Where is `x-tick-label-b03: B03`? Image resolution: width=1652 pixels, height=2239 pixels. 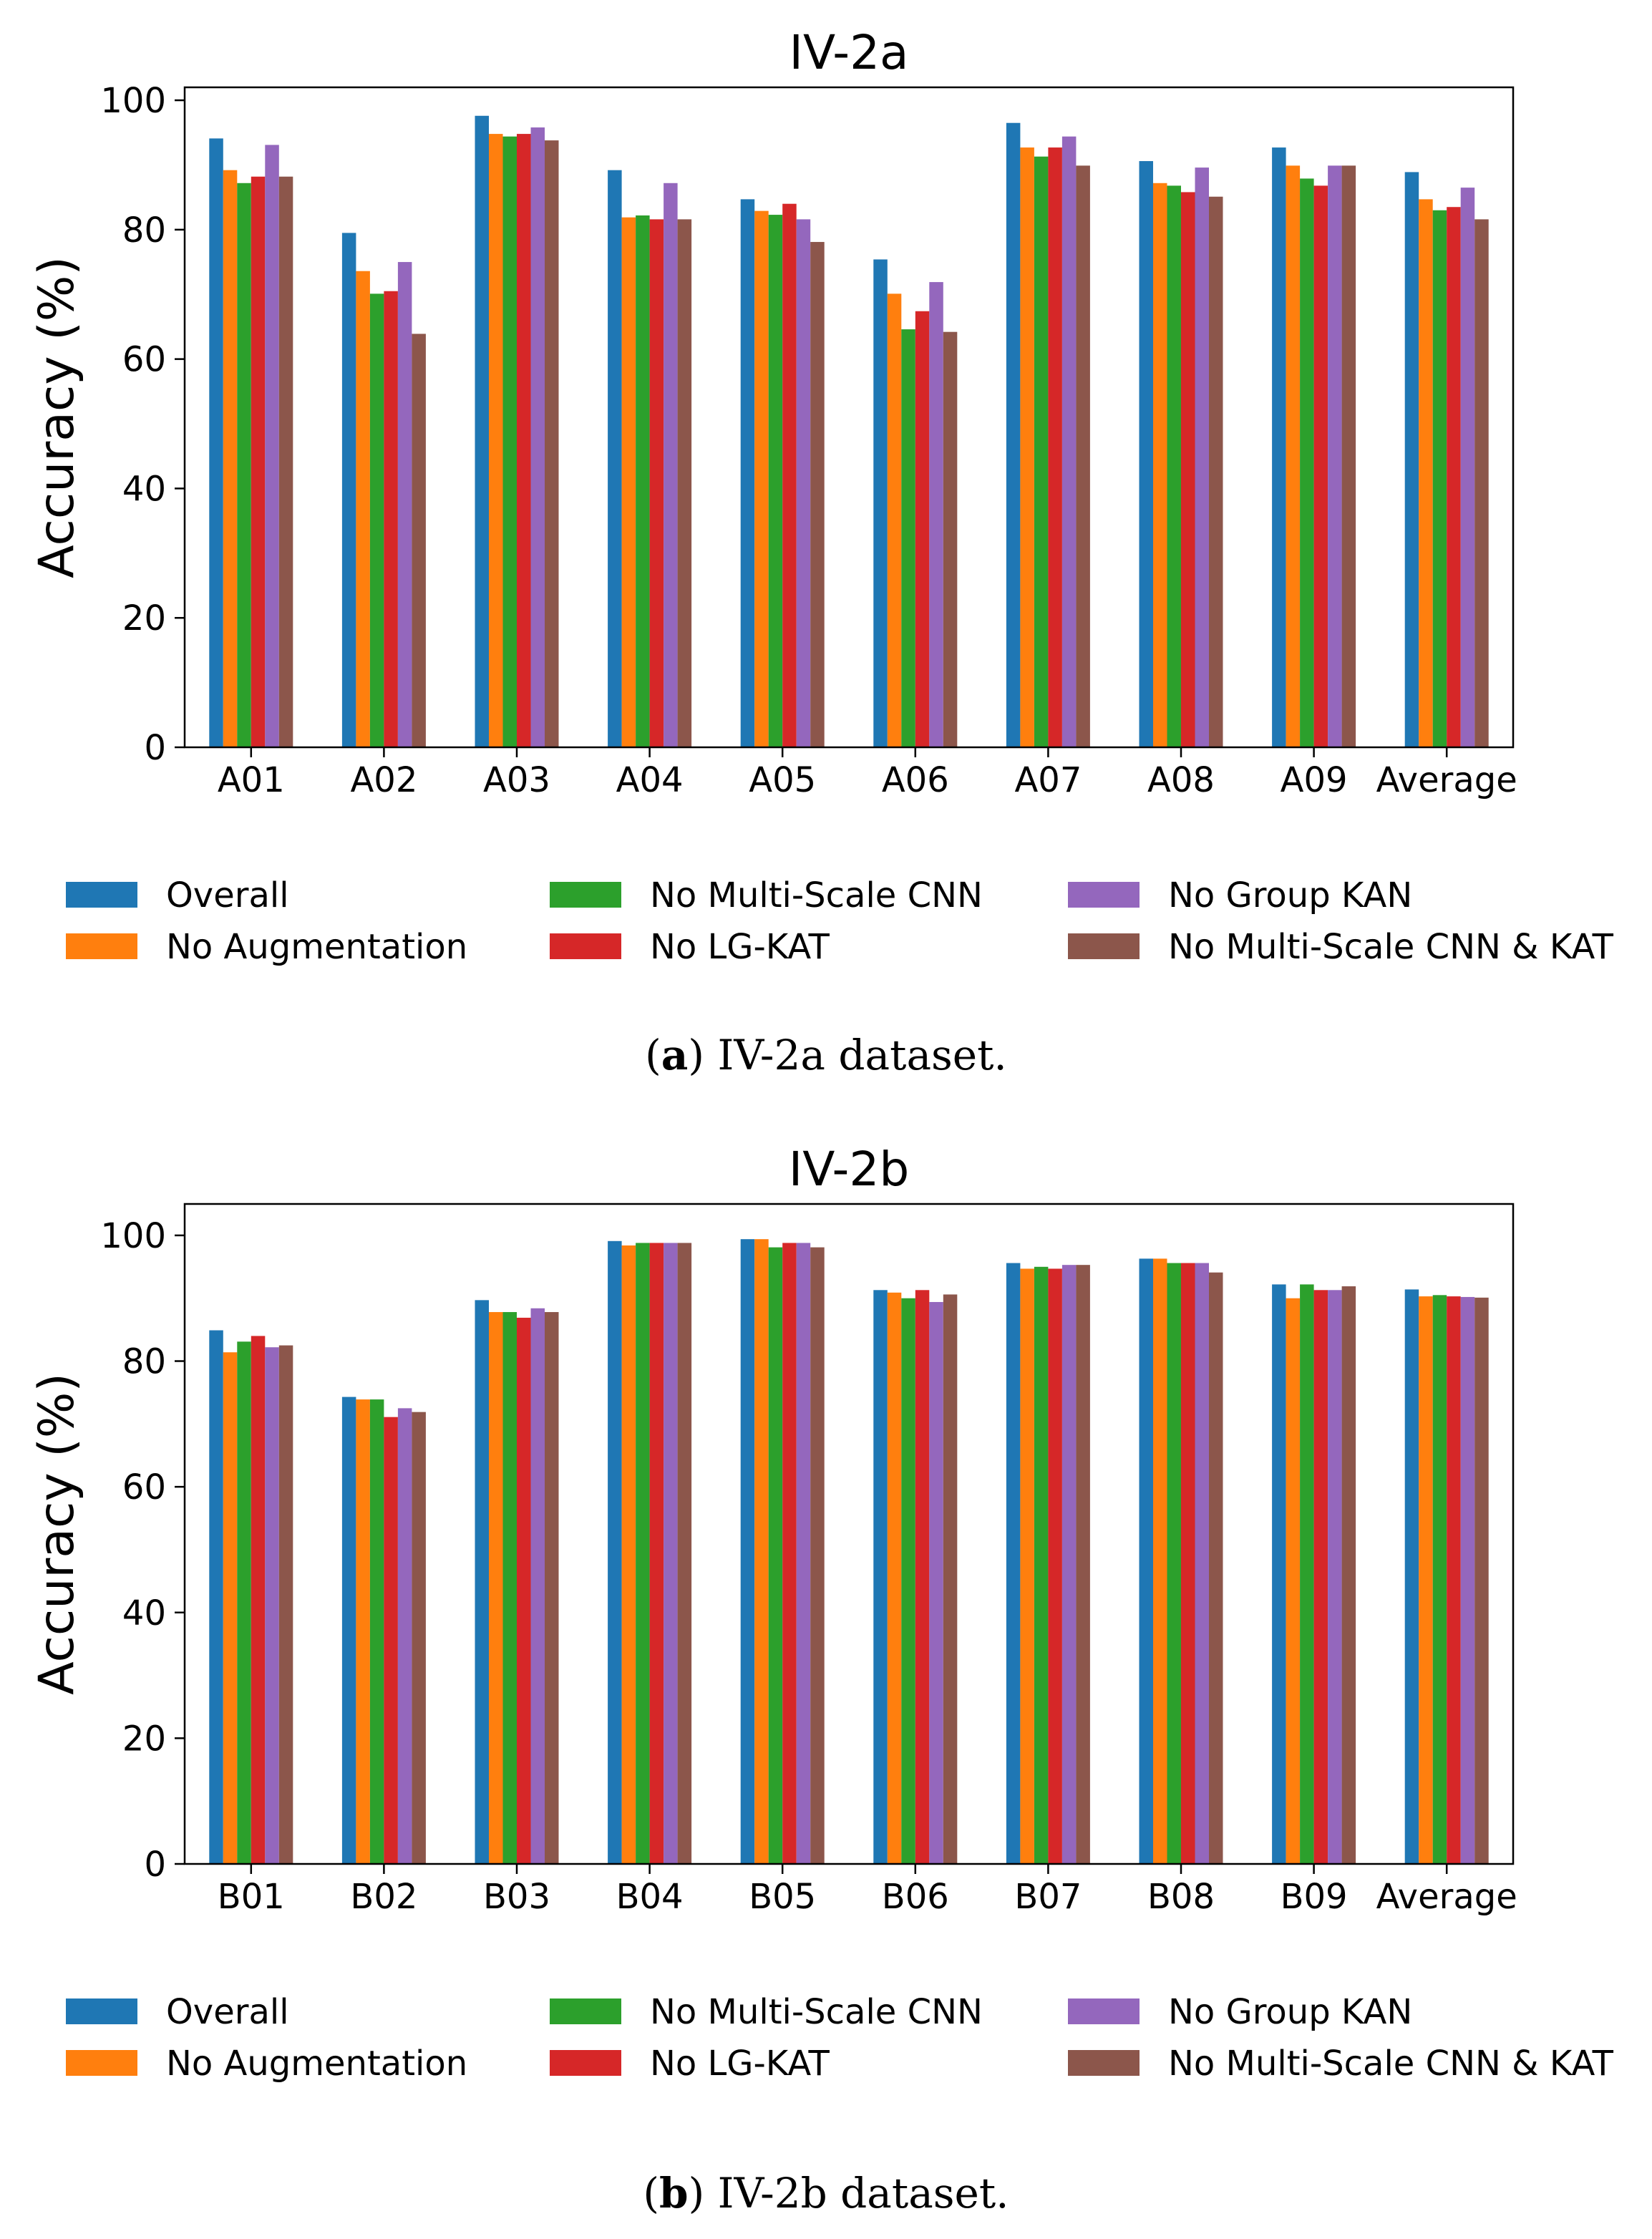
x-tick-label-b03: B03 is located at coordinates (516, 1897).